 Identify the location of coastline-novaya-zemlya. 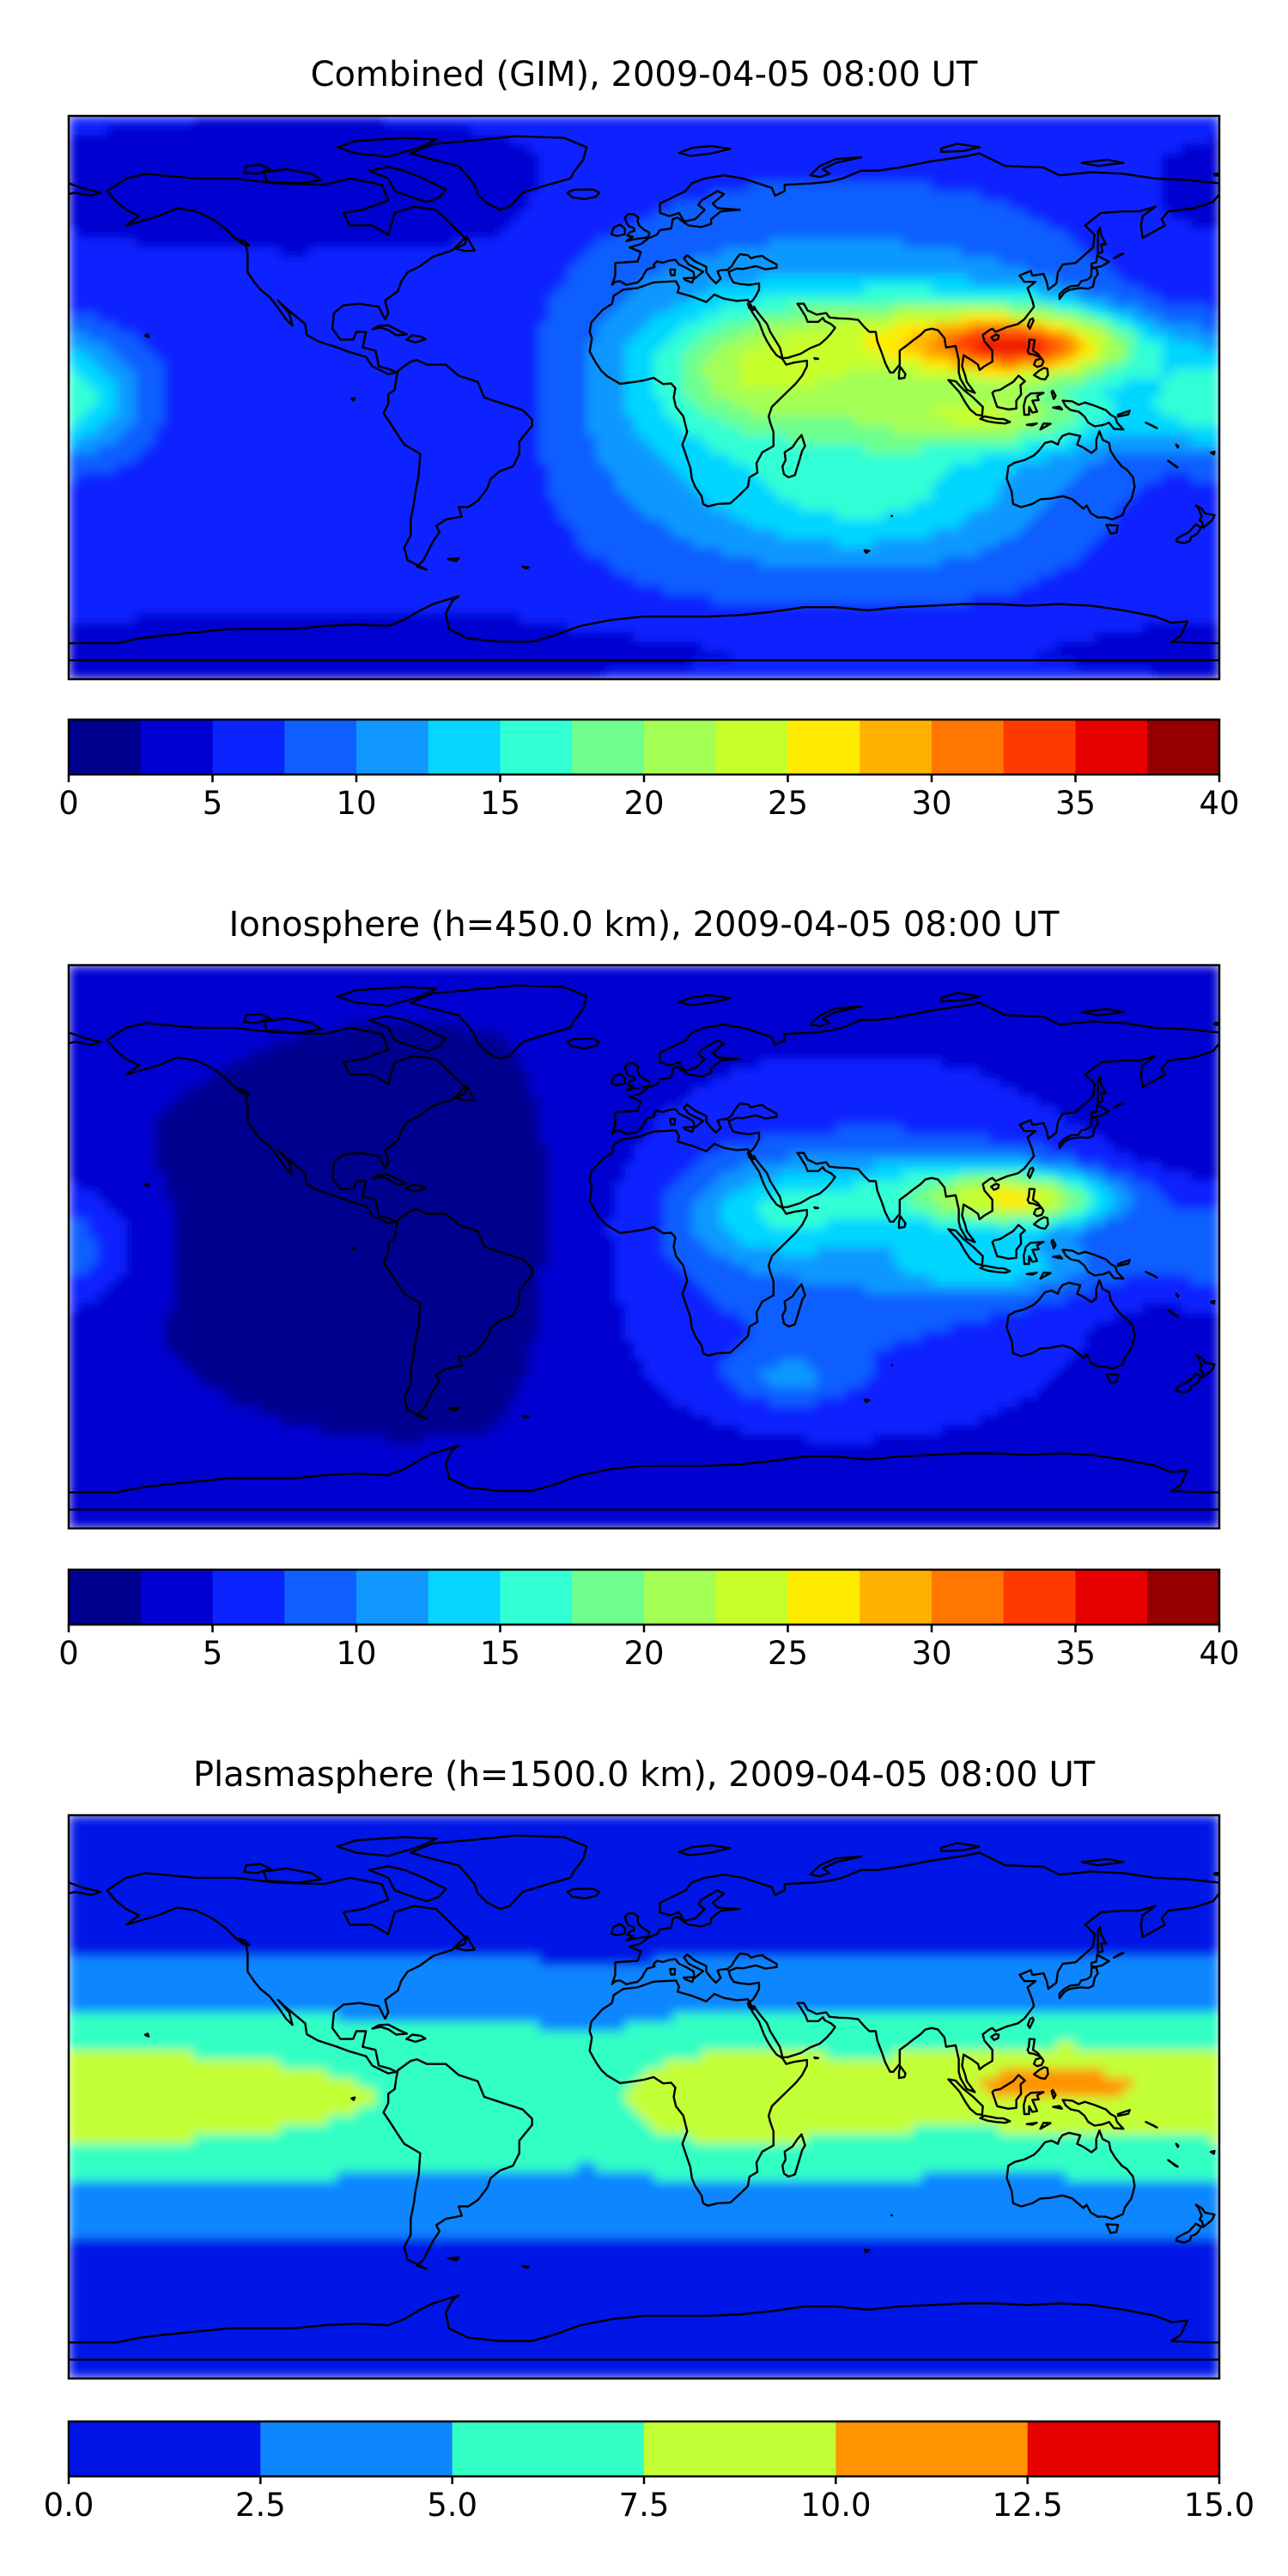
(836, 1017).